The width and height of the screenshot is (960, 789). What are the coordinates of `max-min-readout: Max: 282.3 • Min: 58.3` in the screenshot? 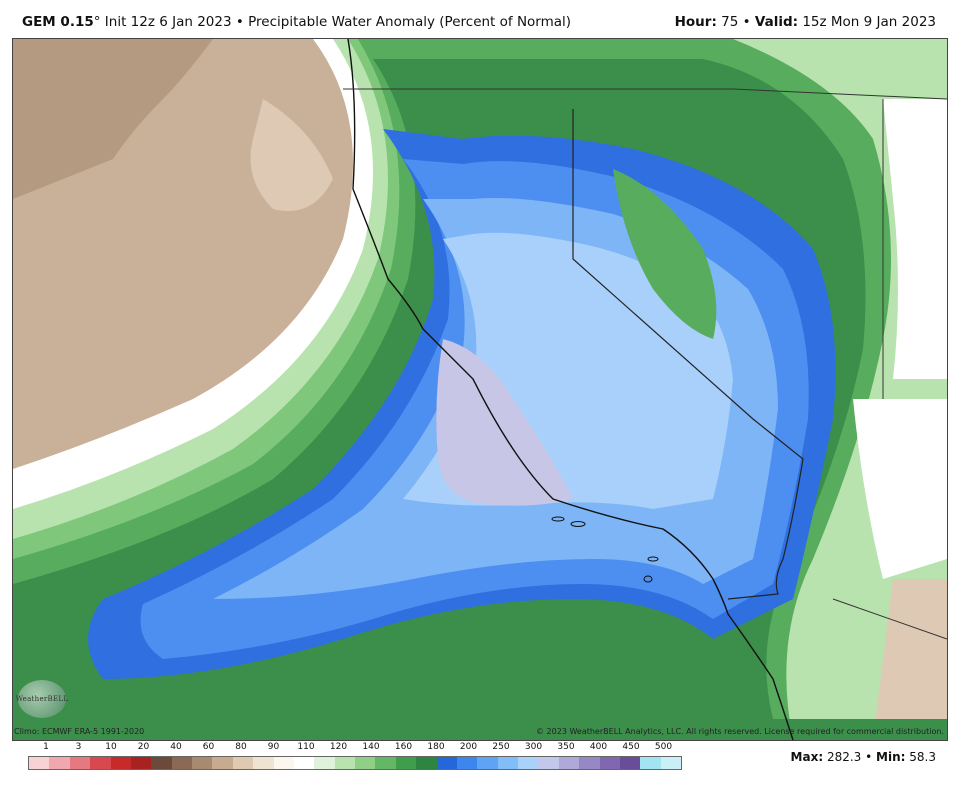 It's located at (863, 757).